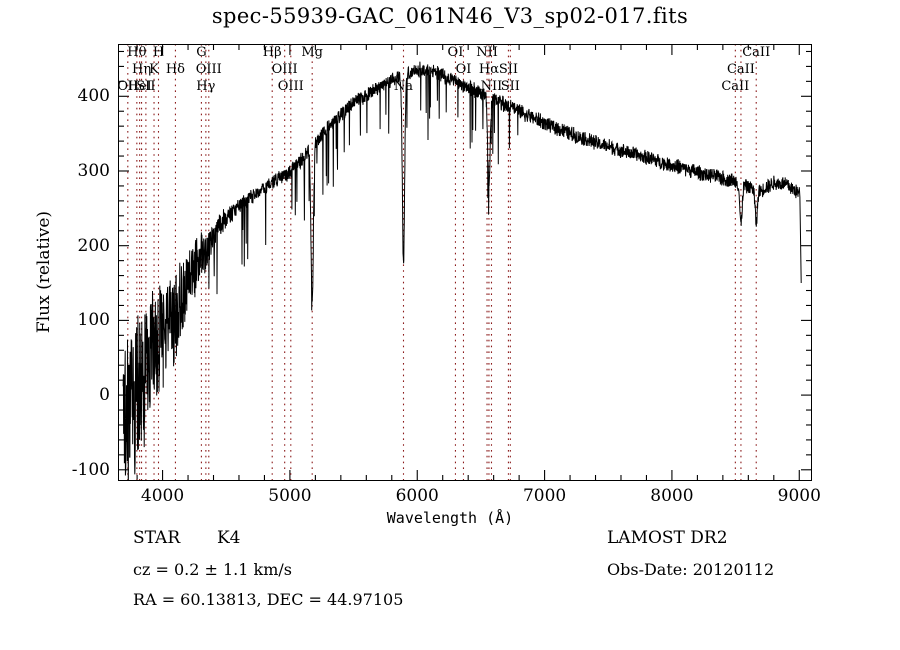  What do you see at coordinates (544, 496) in the screenshot?
I see `x-tick-label: 7000` at bounding box center [544, 496].